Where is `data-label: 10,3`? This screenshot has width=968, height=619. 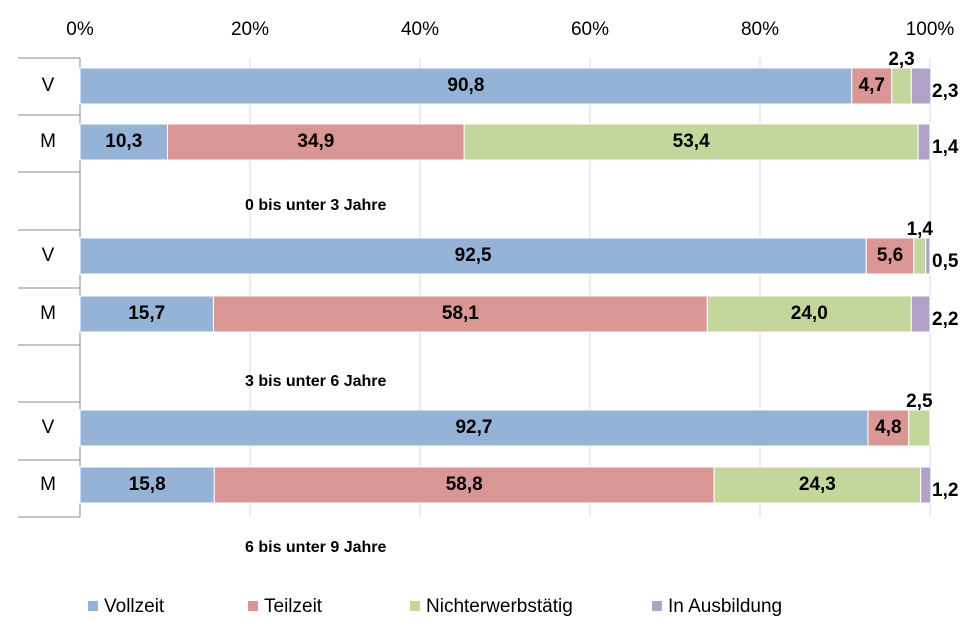 data-label: 10,3 is located at coordinates (123, 141).